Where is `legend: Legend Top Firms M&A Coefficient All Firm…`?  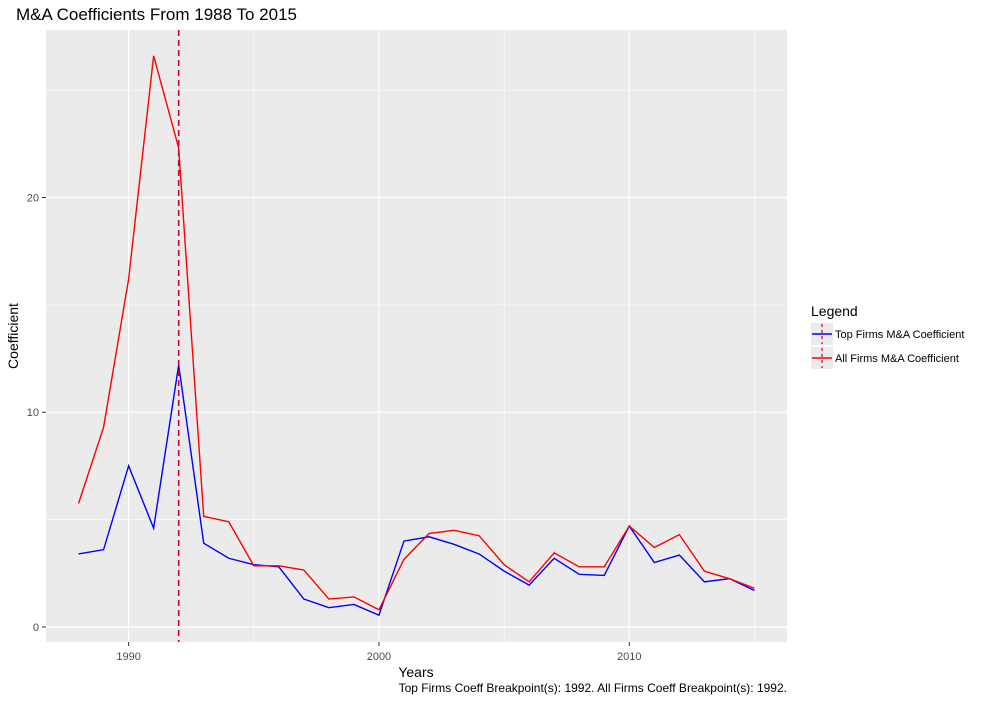 legend: Legend Top Firms M&A Coefficient All Firm… is located at coordinates (887, 336).